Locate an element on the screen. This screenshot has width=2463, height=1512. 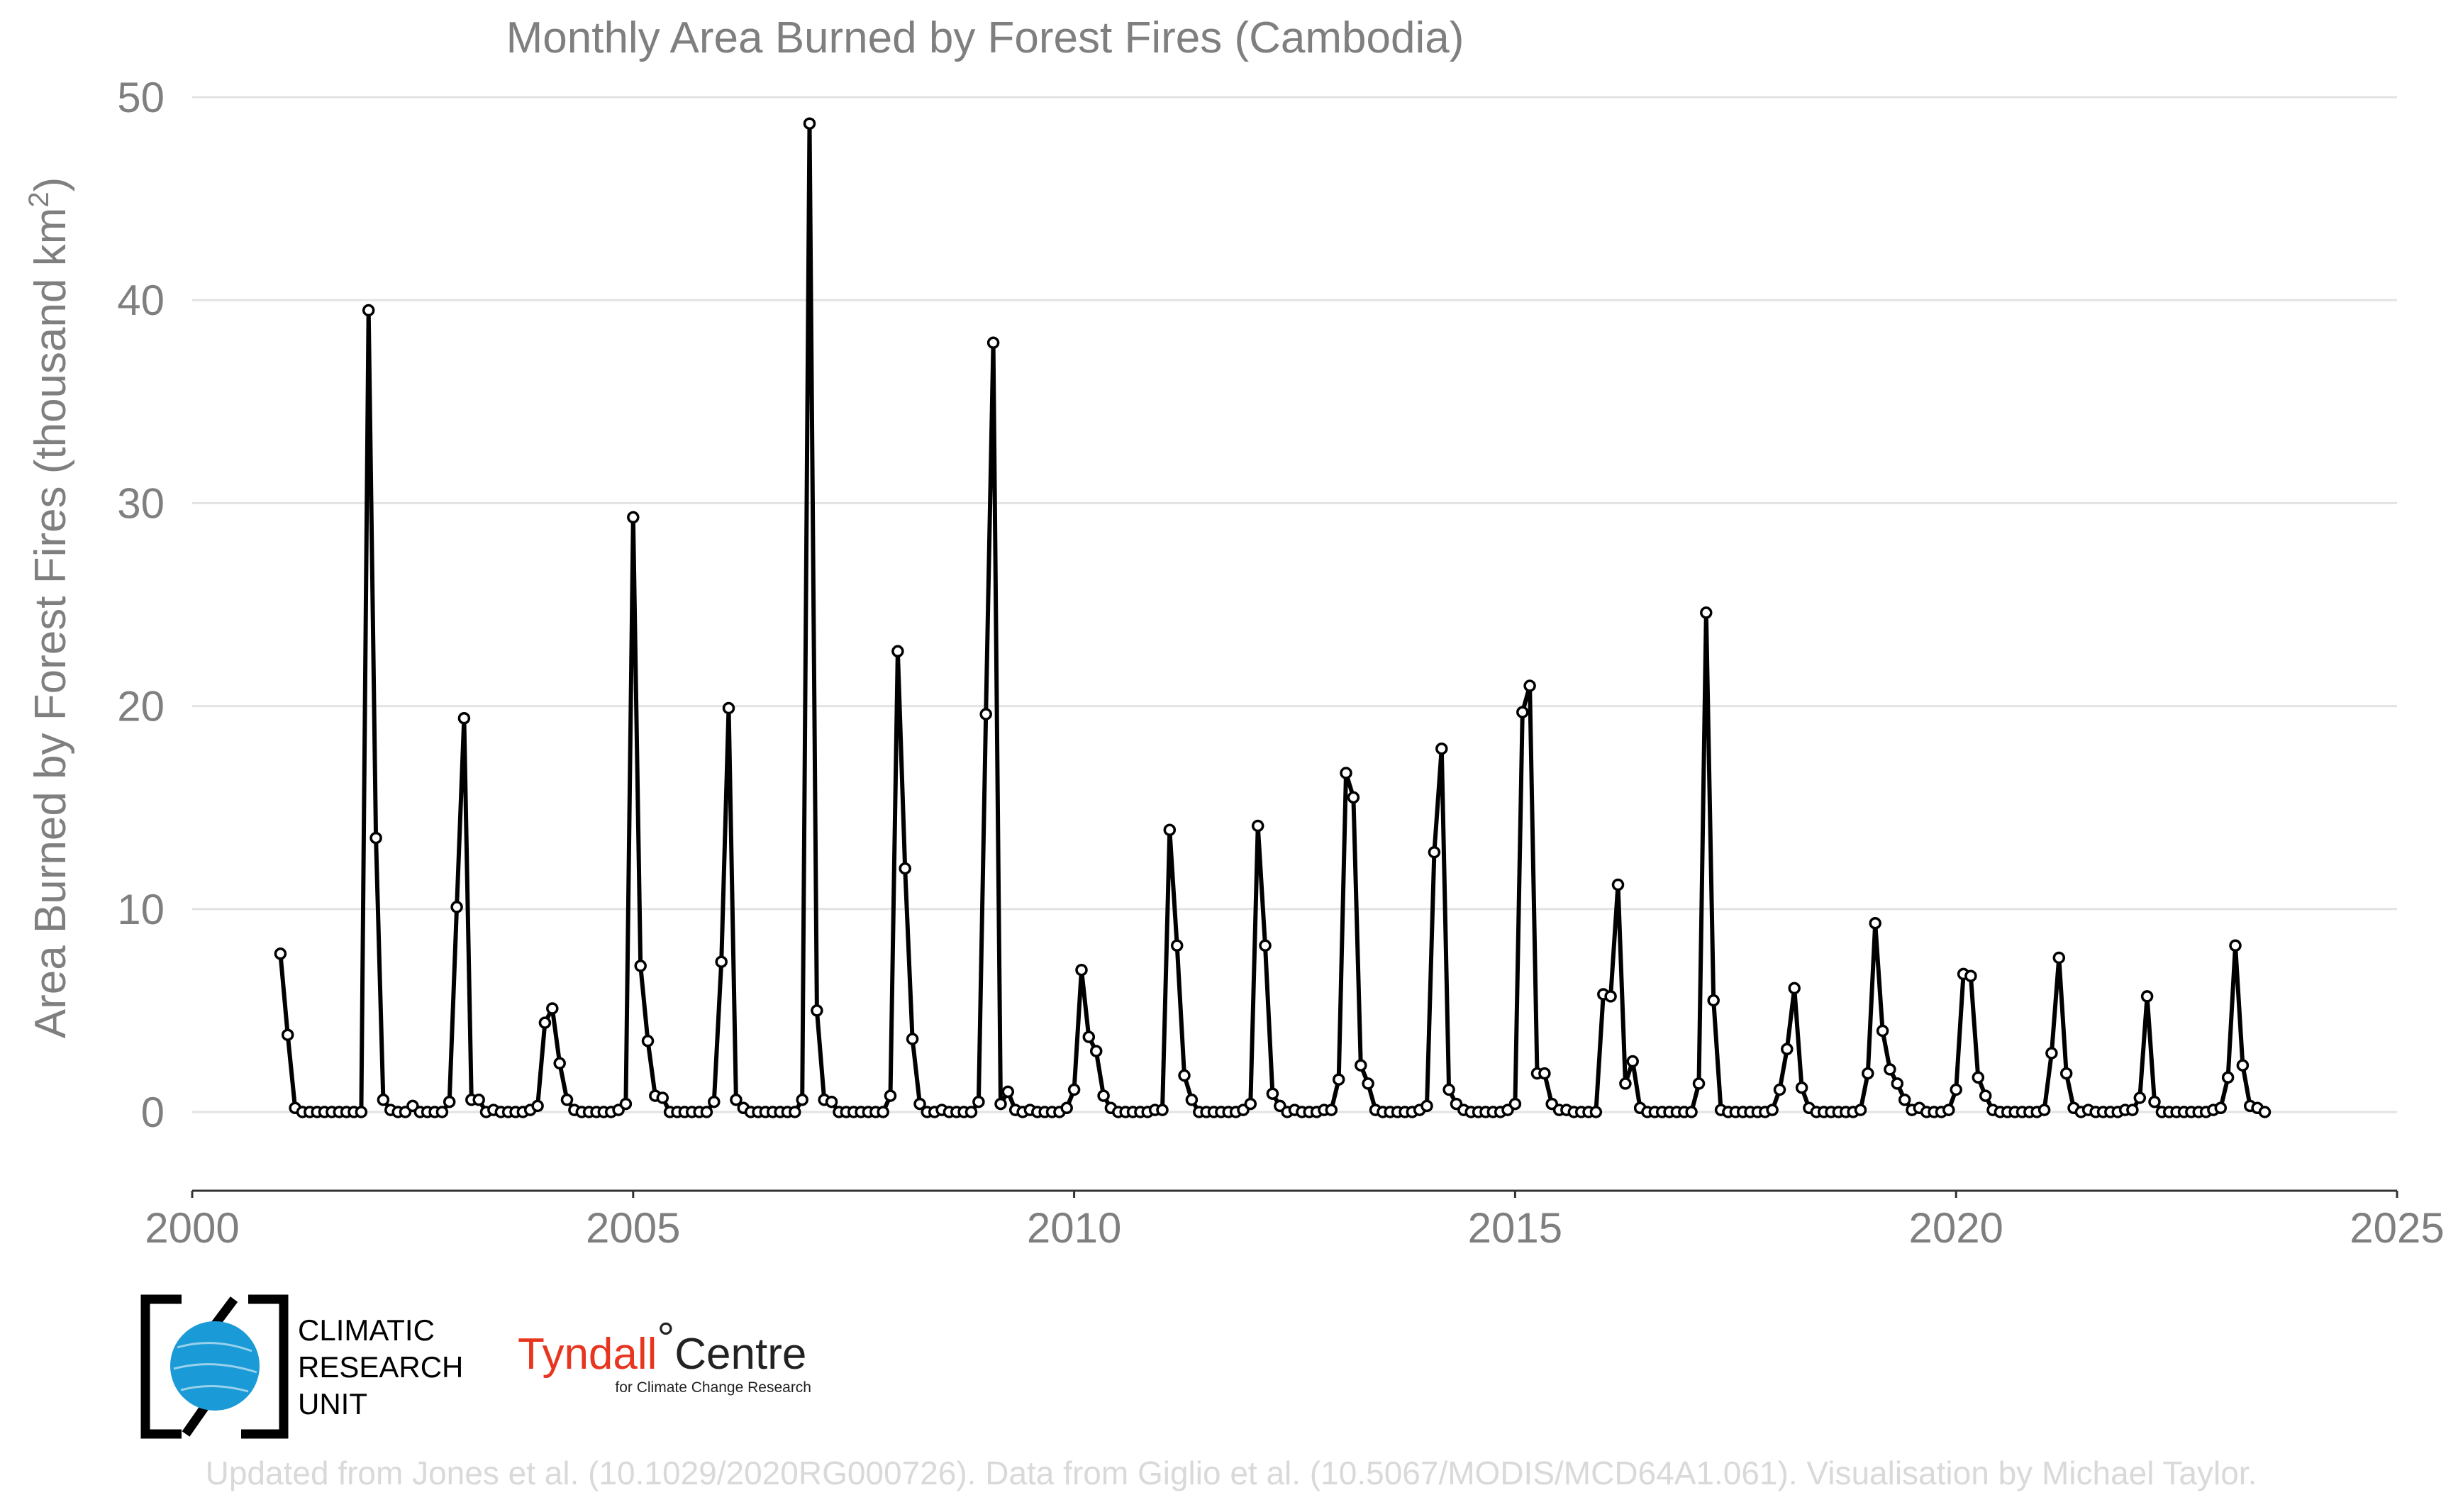
tyndall-wordmark: Tyndall°Centre is located at coordinates (662, 1346).